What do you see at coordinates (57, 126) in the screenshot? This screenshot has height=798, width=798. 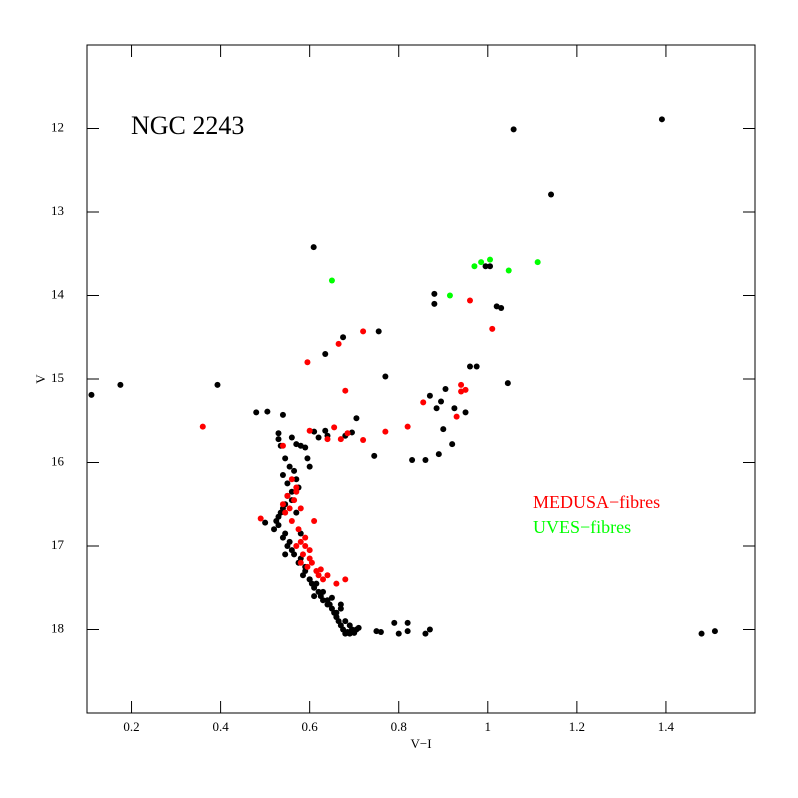 I see `y-tick-label: 12` at bounding box center [57, 126].